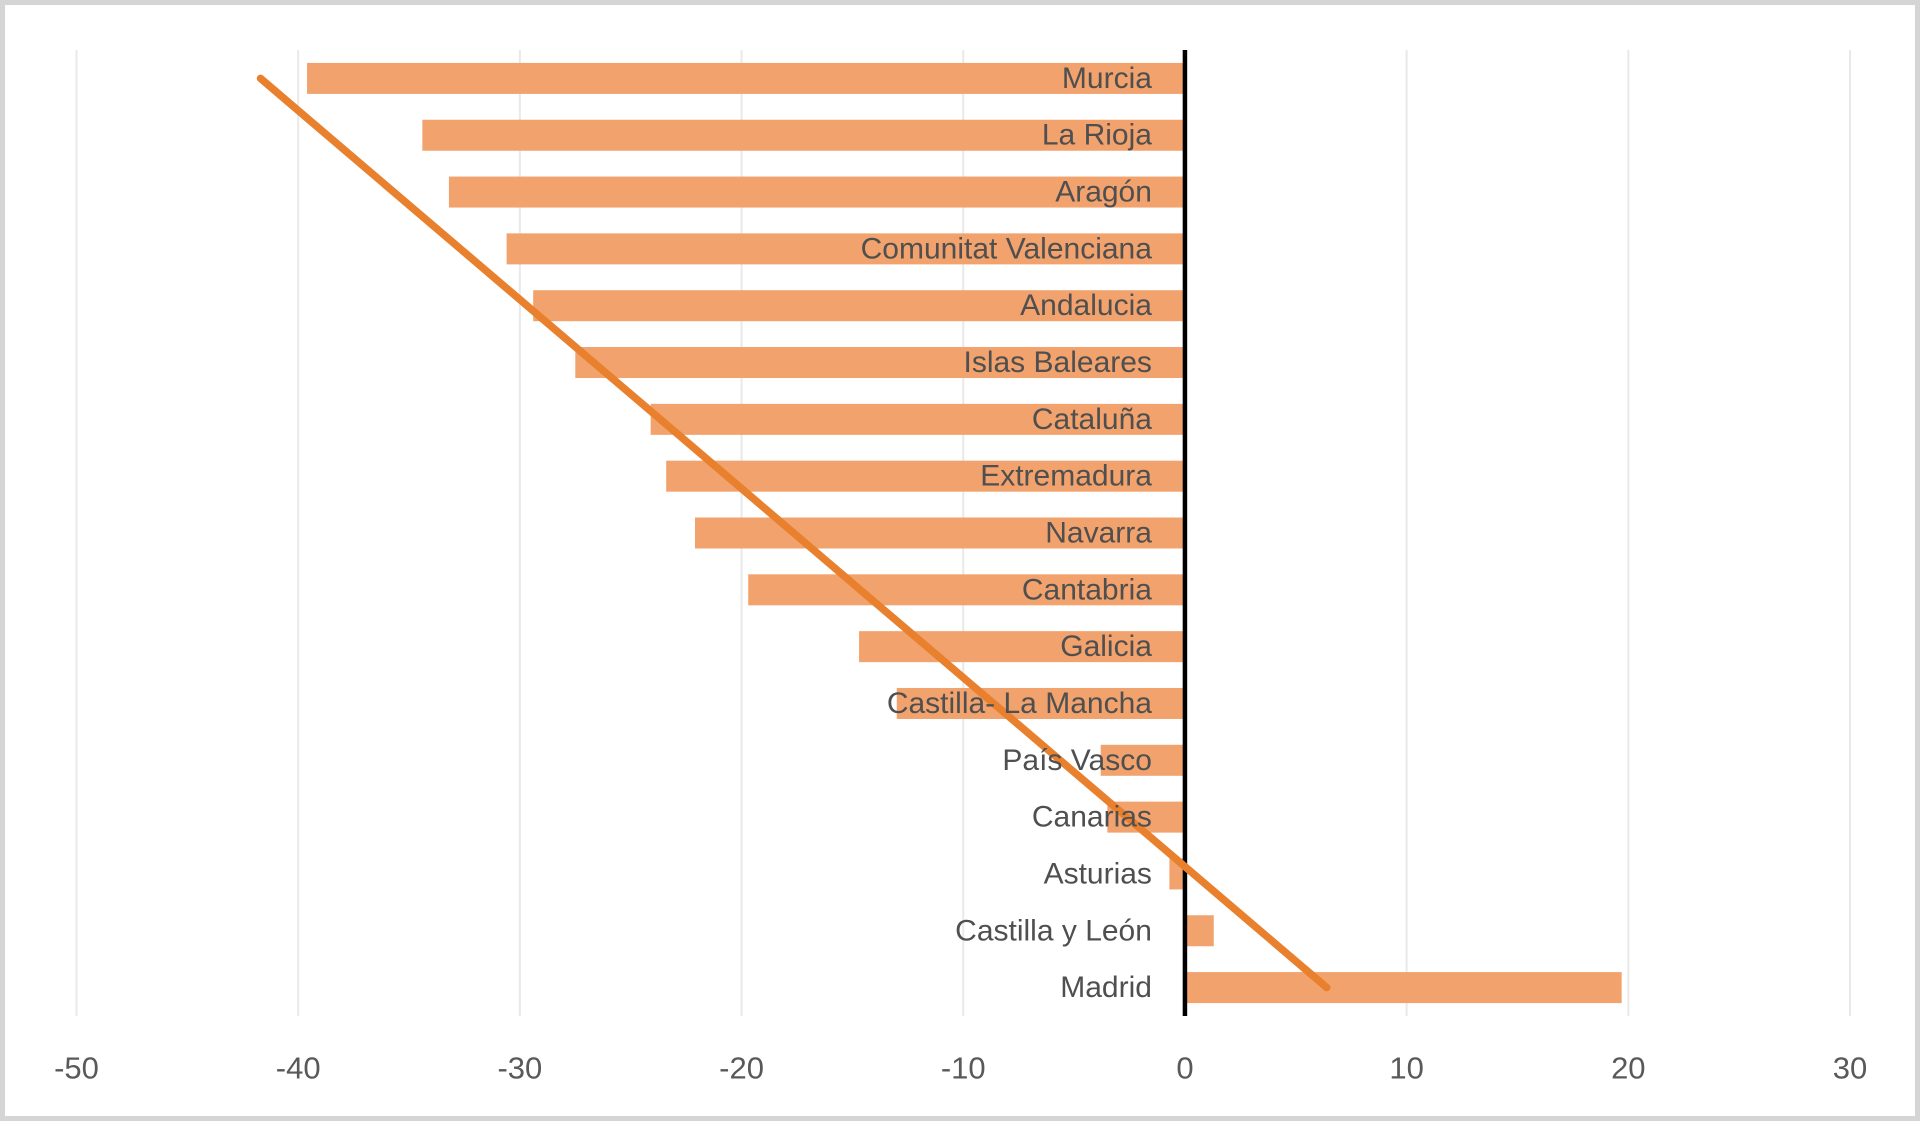  What do you see at coordinates (519, 1068) in the screenshot?
I see `tick-label--30: -30` at bounding box center [519, 1068].